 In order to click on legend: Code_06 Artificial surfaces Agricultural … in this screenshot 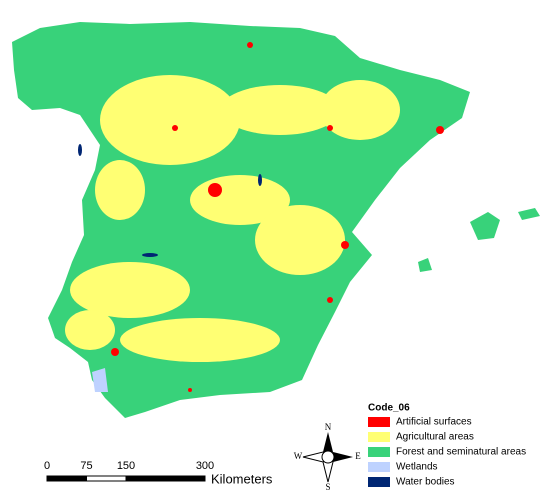, I will do `click(447, 445)`.